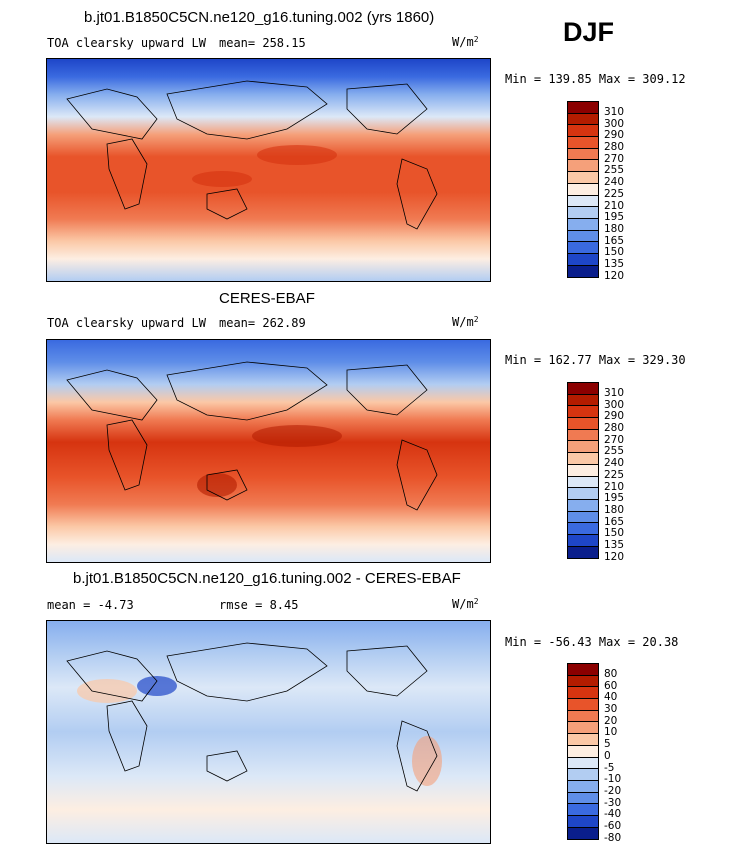 The height and width of the screenshot is (847, 733). I want to click on tick-label: 300, so click(614, 123).